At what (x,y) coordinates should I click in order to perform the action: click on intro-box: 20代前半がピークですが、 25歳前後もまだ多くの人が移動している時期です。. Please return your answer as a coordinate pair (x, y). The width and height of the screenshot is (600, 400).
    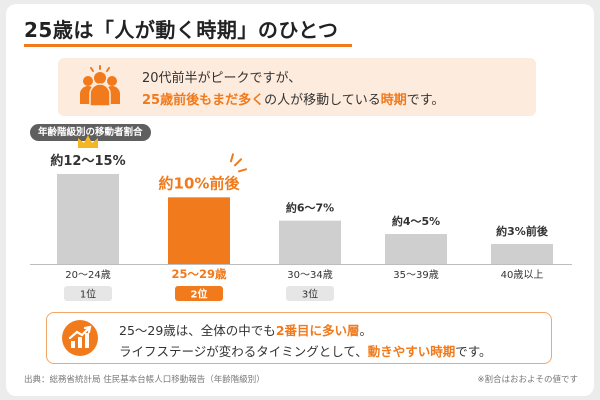
    Looking at the image, I should click on (297, 87).